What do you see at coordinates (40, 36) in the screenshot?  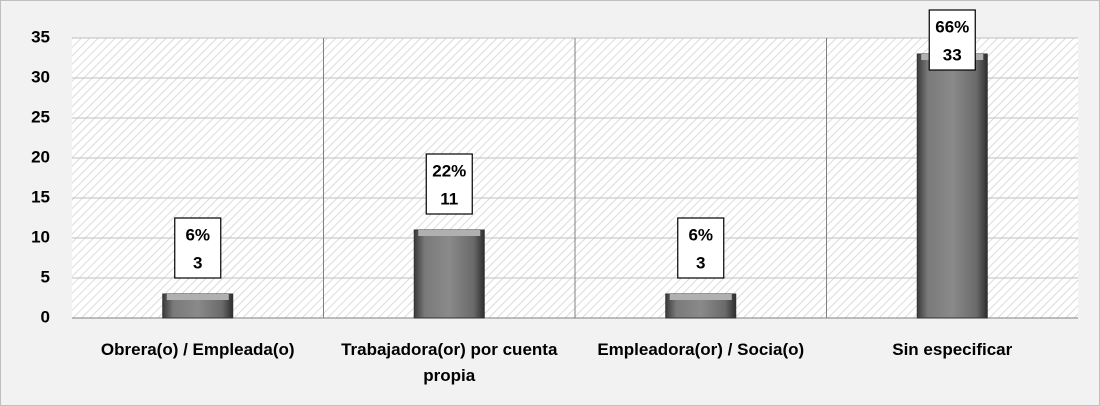 I see `y-tick-label: 35` at bounding box center [40, 36].